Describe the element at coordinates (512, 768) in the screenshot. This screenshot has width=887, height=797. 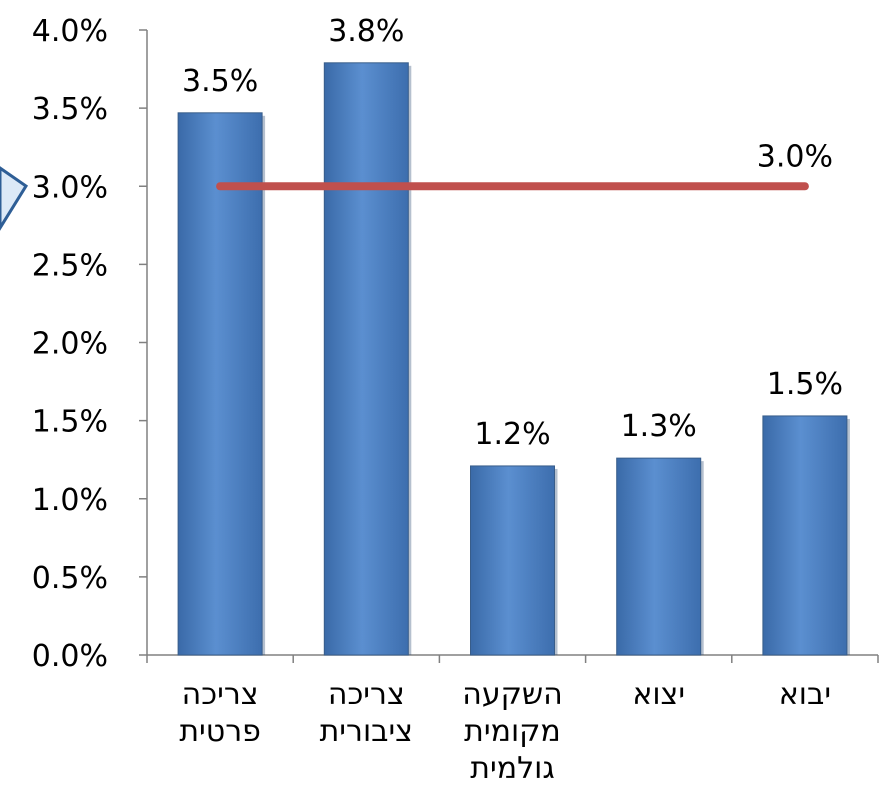
I see `category-label-line: גולמית` at that location.